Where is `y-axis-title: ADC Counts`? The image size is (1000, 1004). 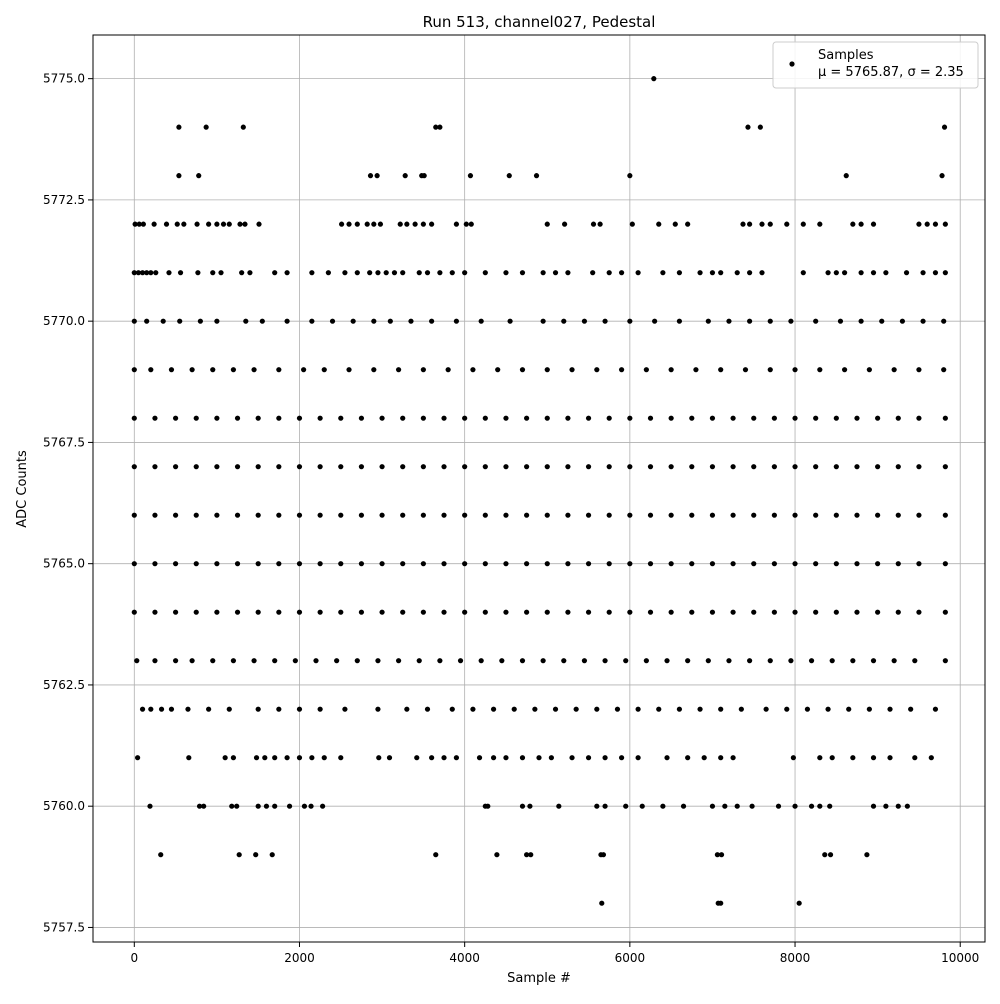 y-axis-title: ADC Counts is located at coordinates (22, 489).